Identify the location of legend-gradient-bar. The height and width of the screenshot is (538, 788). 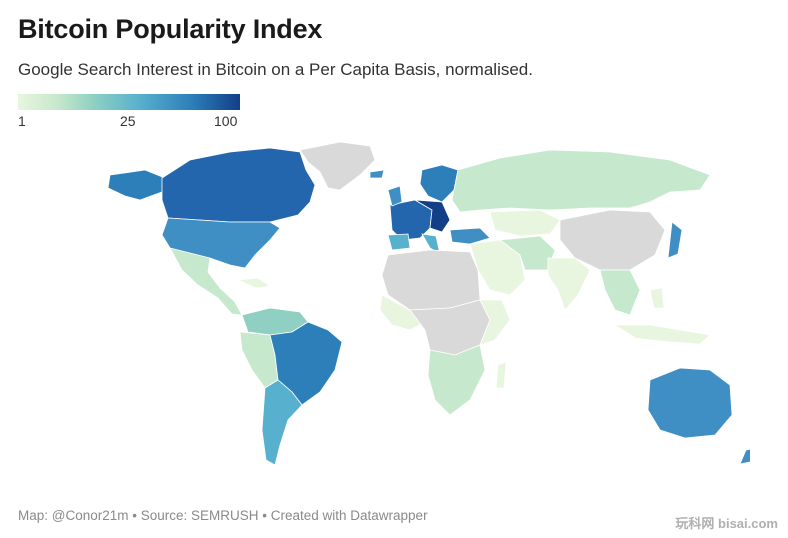
(129, 102).